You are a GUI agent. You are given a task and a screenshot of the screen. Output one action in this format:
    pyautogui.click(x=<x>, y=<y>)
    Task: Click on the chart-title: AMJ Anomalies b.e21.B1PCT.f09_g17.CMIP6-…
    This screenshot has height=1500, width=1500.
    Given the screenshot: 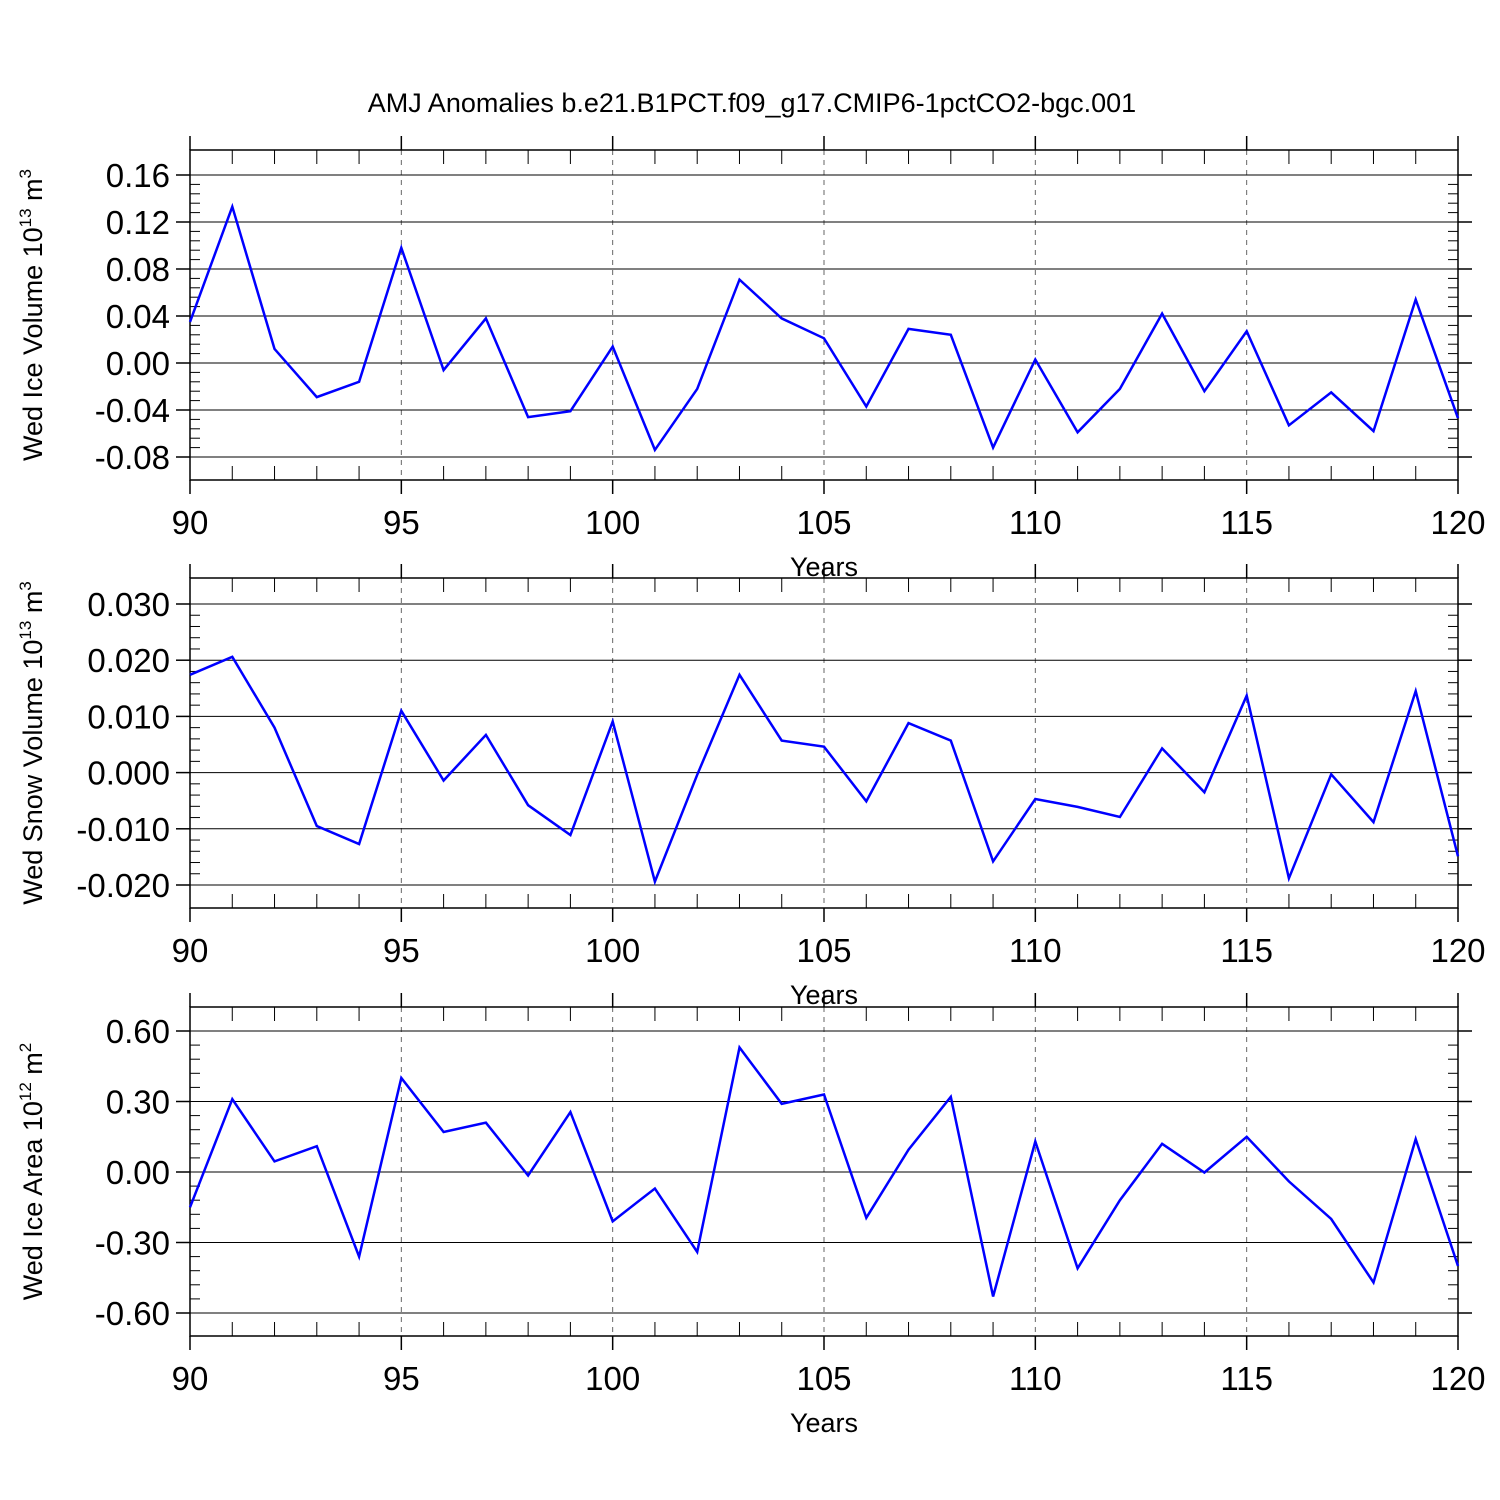 What is the action you would take?
    pyautogui.click(x=752, y=103)
    